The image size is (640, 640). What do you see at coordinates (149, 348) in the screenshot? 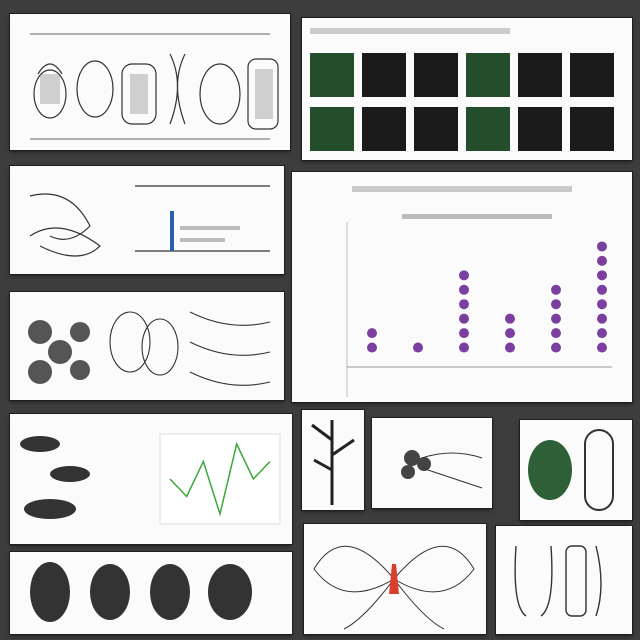
I see `botanical-drawings` at bounding box center [149, 348].